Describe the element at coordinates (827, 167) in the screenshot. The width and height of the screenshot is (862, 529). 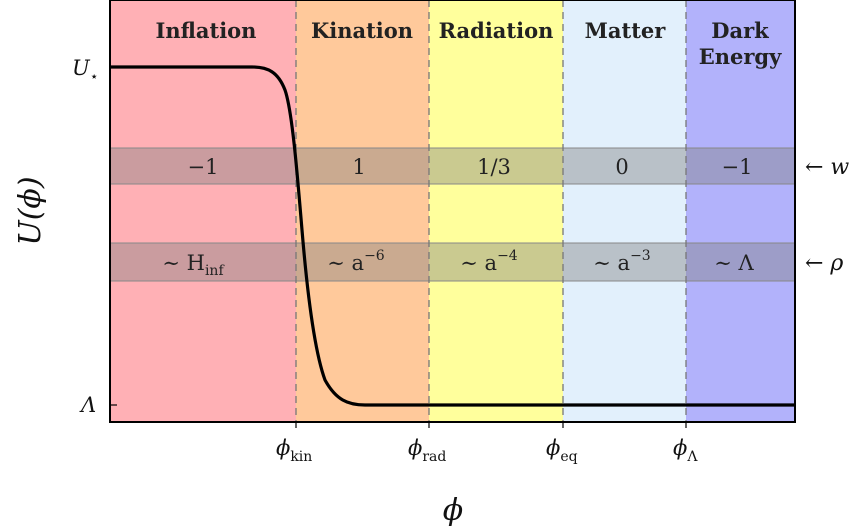
I see `w-indicator: ← w` at that location.